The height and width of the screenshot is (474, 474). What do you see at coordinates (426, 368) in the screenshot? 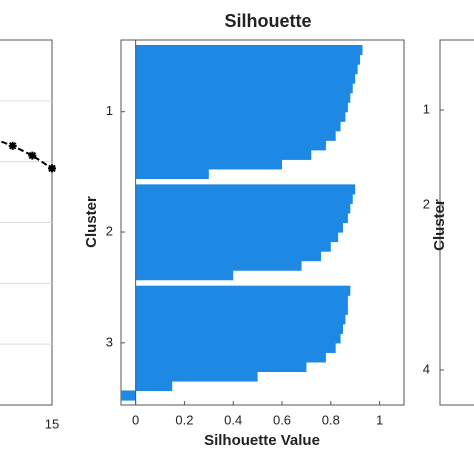
I see `y-tick-label: 4` at bounding box center [426, 368].